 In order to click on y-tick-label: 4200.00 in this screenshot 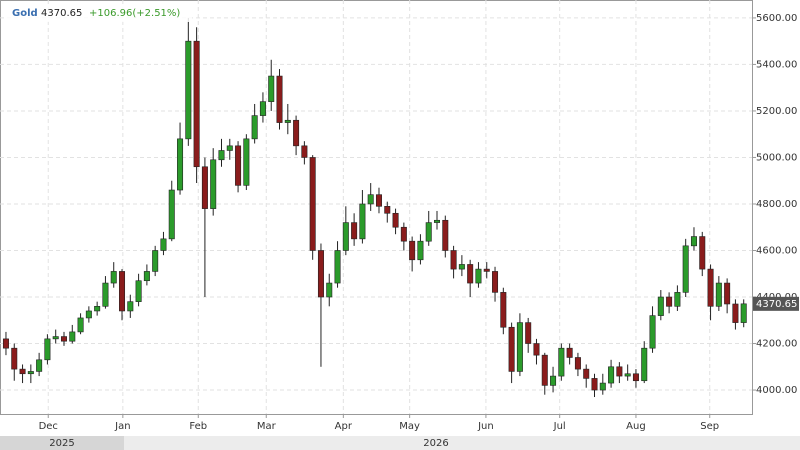, I will do `click(776, 344)`.